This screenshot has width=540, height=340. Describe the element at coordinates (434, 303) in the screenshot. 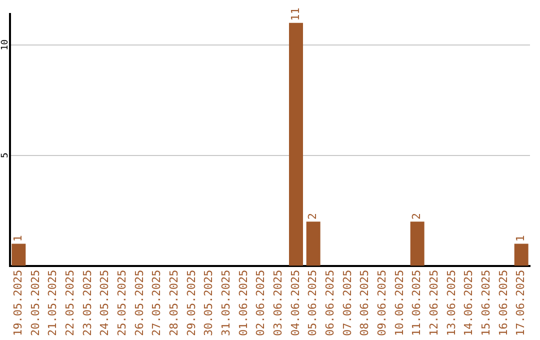

I see `x-tick-label: 12.06.2025` at that location.